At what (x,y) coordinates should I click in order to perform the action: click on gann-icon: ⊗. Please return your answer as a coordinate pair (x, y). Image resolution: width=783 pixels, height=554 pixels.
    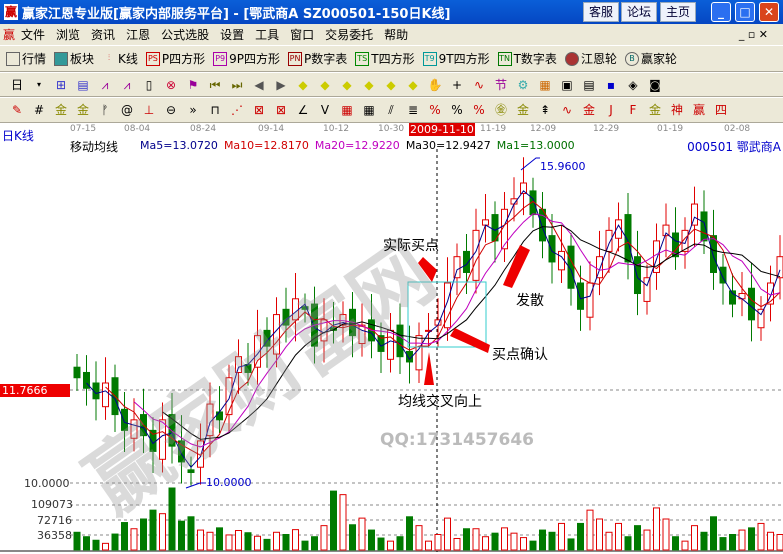
    Looking at the image, I should click on (171, 84).